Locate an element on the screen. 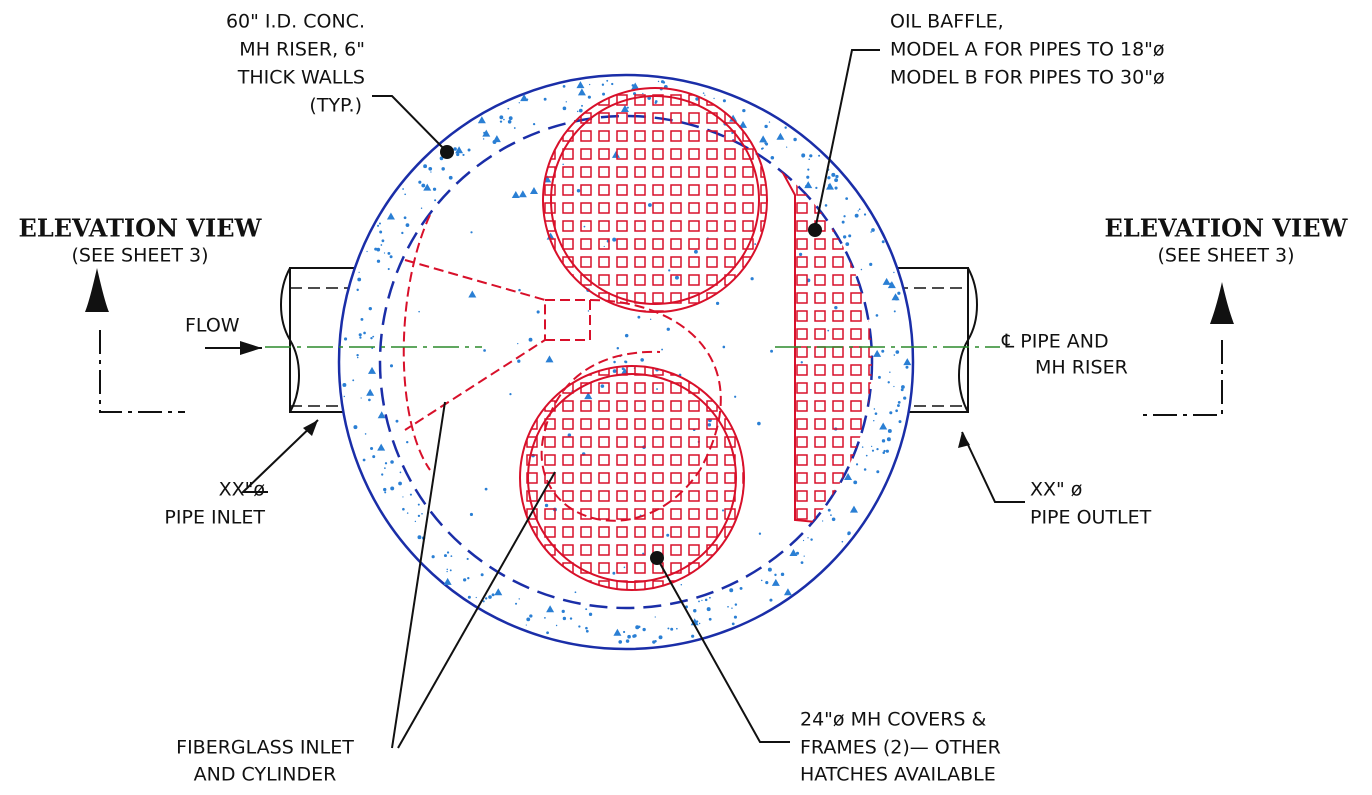 The width and height of the screenshot is (1372, 795). label: HATCHES AVAILABLE is located at coordinates (898, 775).